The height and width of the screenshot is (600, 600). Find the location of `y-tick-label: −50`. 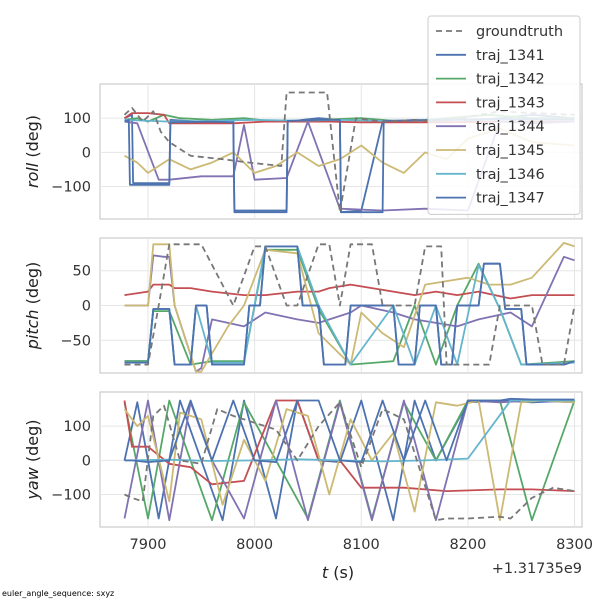

y-tick-label: −50 is located at coordinates (75, 341).